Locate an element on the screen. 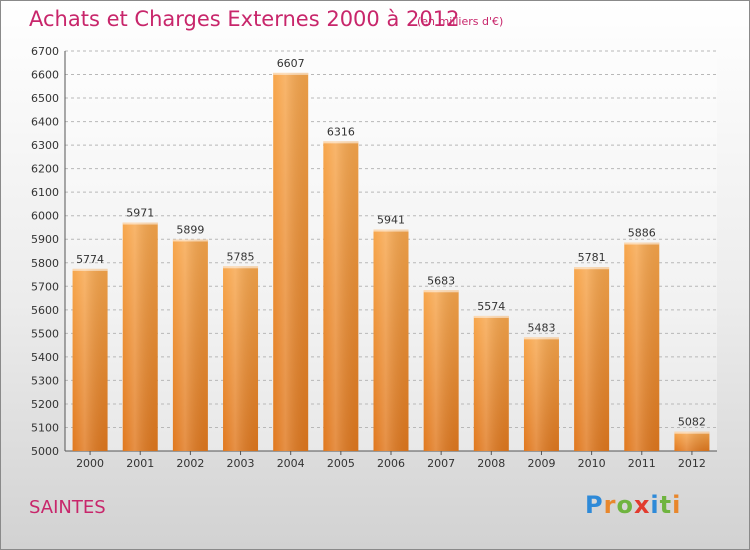 The height and width of the screenshot is (550, 750). data-label: 5683 is located at coordinates (441, 280).